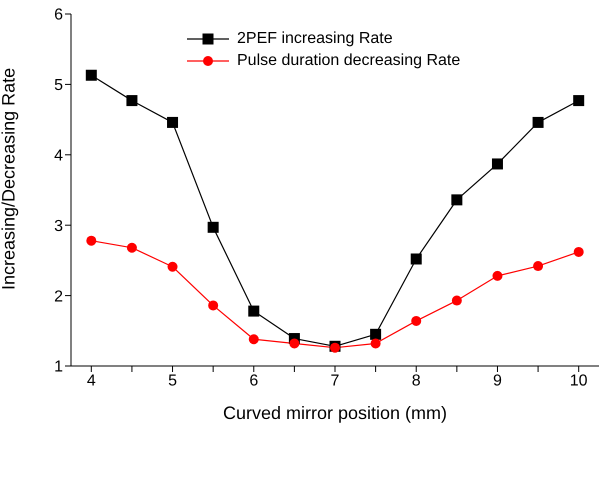  I want to click on y-tick-label: 3, so click(59, 226).